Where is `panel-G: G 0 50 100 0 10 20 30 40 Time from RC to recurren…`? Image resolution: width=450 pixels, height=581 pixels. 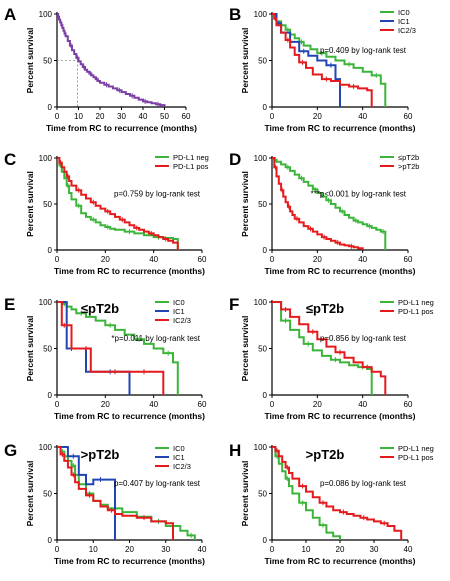 panel-G: G 0 50 100 0 10 20 30 40 Time from RC to recurren… is located at coordinates (105, 503).